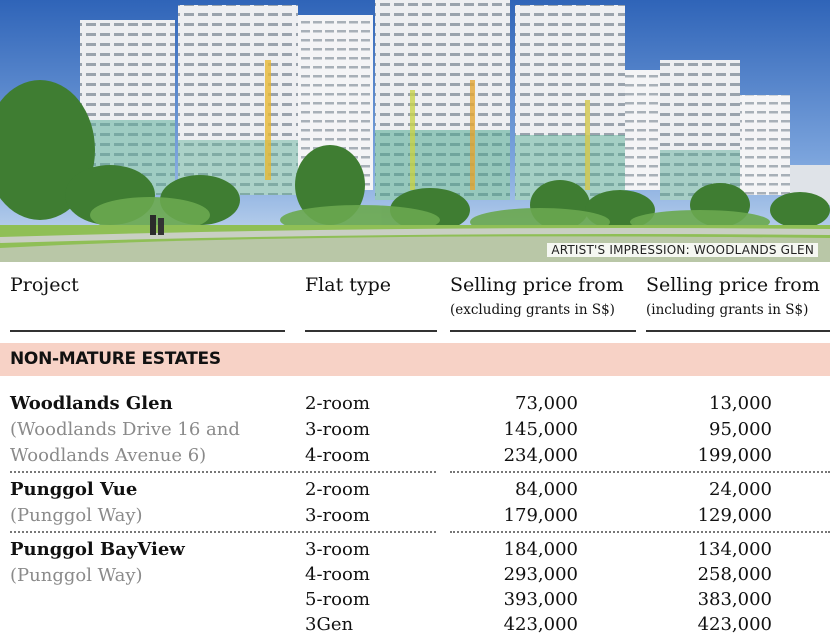 The image size is (830, 641). Describe the element at coordinates (734, 599) in the screenshot. I see `price-incl-cell: 383,000` at that location.